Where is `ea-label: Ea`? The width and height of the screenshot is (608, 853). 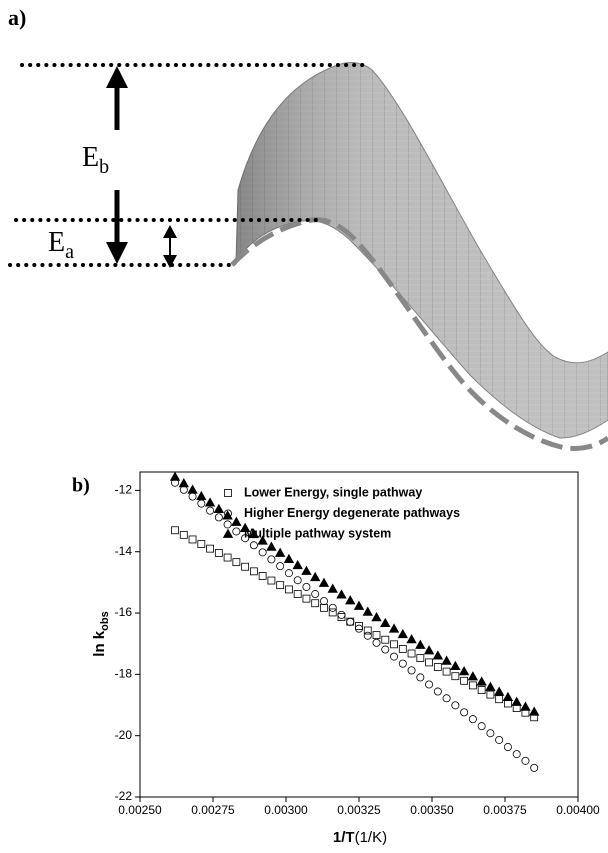 ea-label: Ea is located at coordinates (61, 244).